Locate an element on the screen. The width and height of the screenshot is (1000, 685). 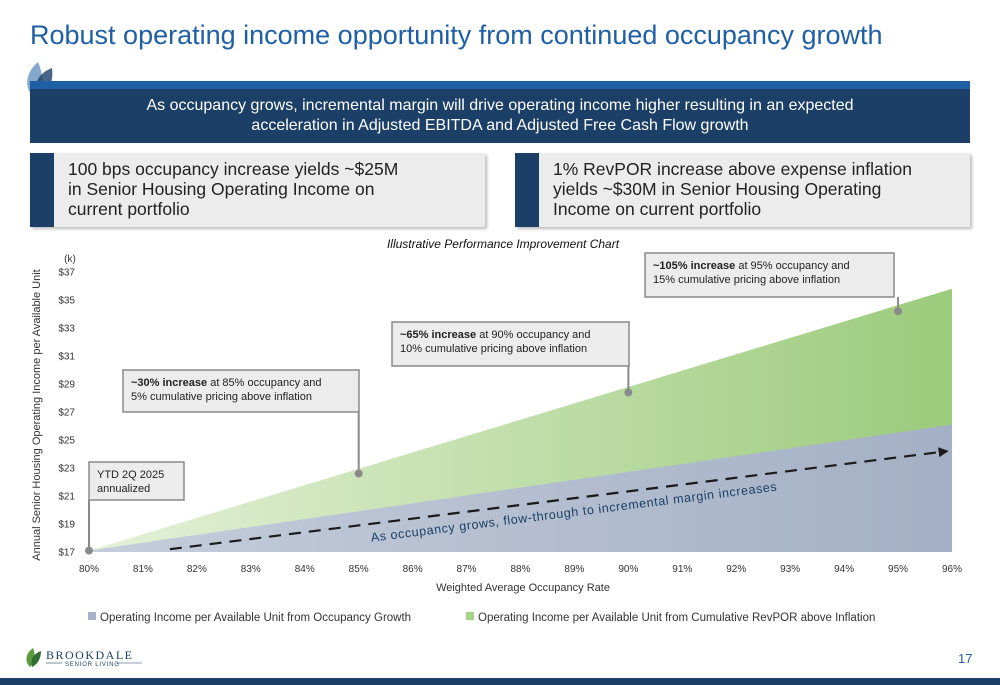
callout-text-line: ~65% increase at 90% occupancy and is located at coordinates (495, 335).